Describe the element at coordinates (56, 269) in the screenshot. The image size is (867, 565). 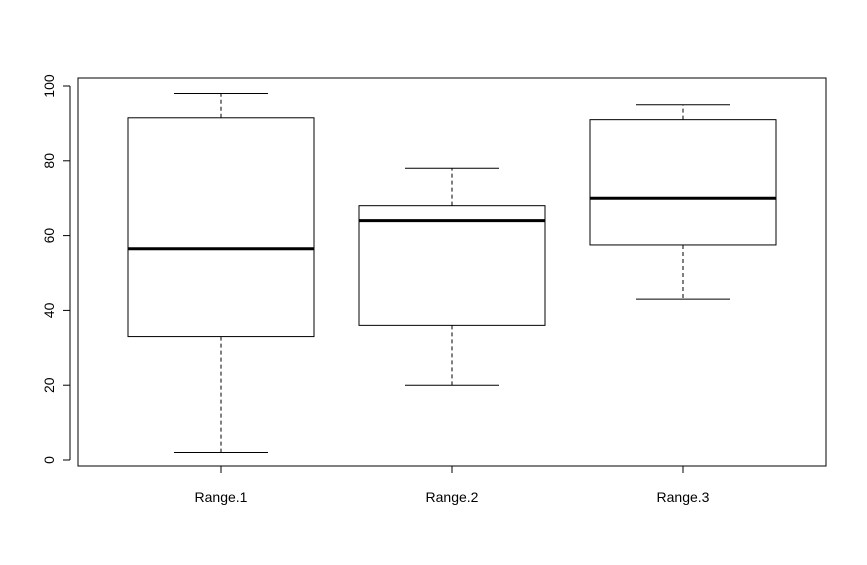
I see `y-axis: 0 20 40 60 80 100` at that location.